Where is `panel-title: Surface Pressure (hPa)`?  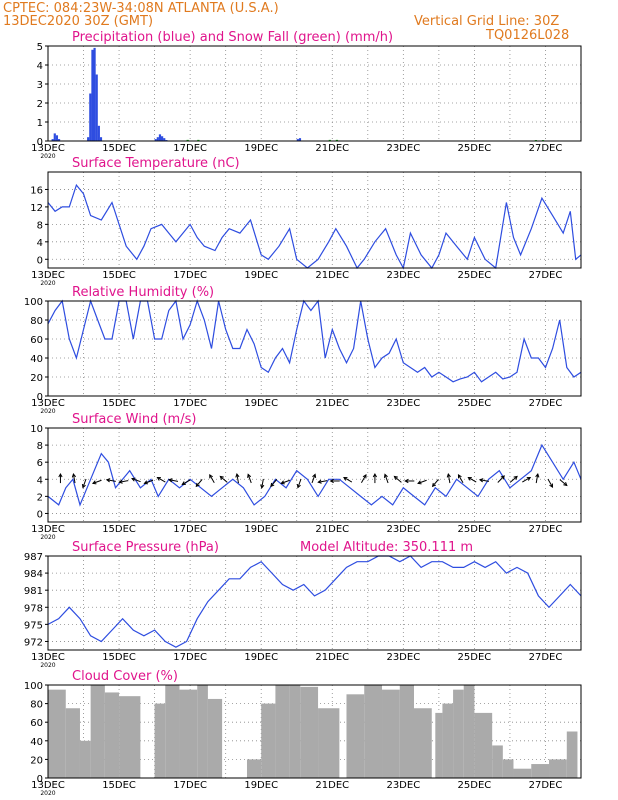
panel-title: Surface Pressure (hPa) is located at coordinates (145, 547).